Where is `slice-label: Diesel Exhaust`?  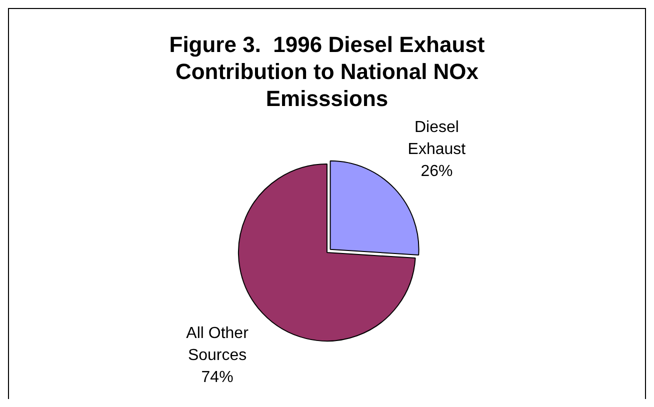 slice-label: Diesel Exhaust is located at coordinates (437, 138).